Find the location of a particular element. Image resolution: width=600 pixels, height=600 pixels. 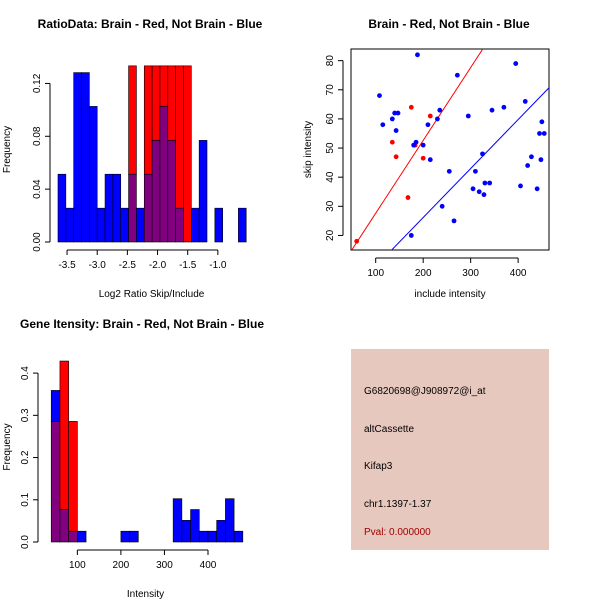

gene-x-tick-label: 300 is located at coordinates (164, 565).